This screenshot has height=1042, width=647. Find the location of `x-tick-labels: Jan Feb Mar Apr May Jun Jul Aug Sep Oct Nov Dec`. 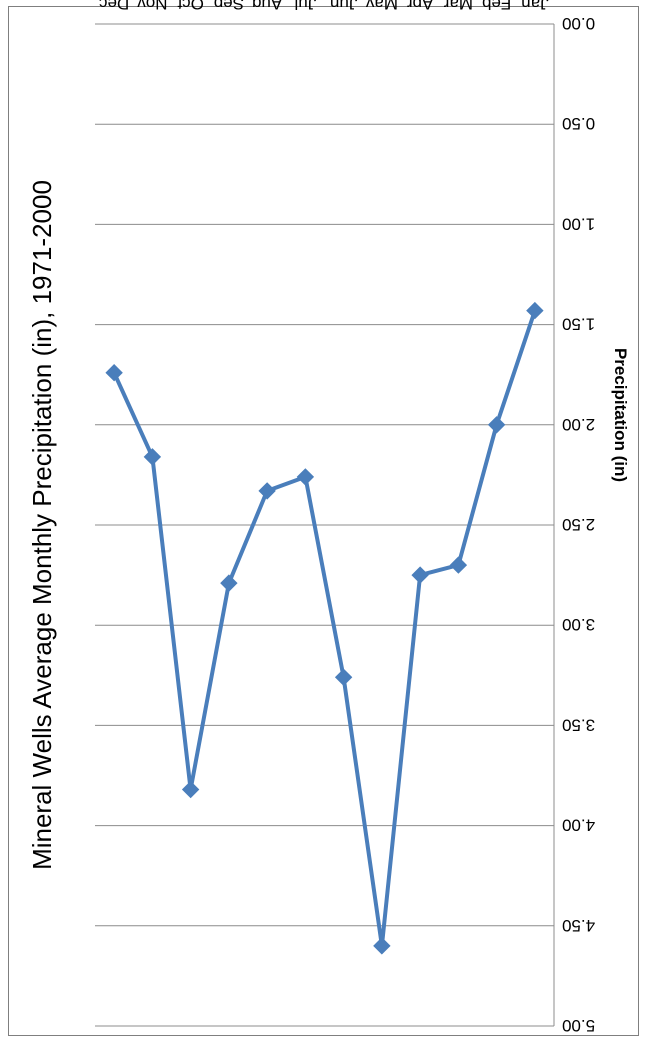

x-tick-labels: Jan Feb Mar Apr May Jun Jul Aug Sep Oct Nov Dec is located at coordinates (324, 6).